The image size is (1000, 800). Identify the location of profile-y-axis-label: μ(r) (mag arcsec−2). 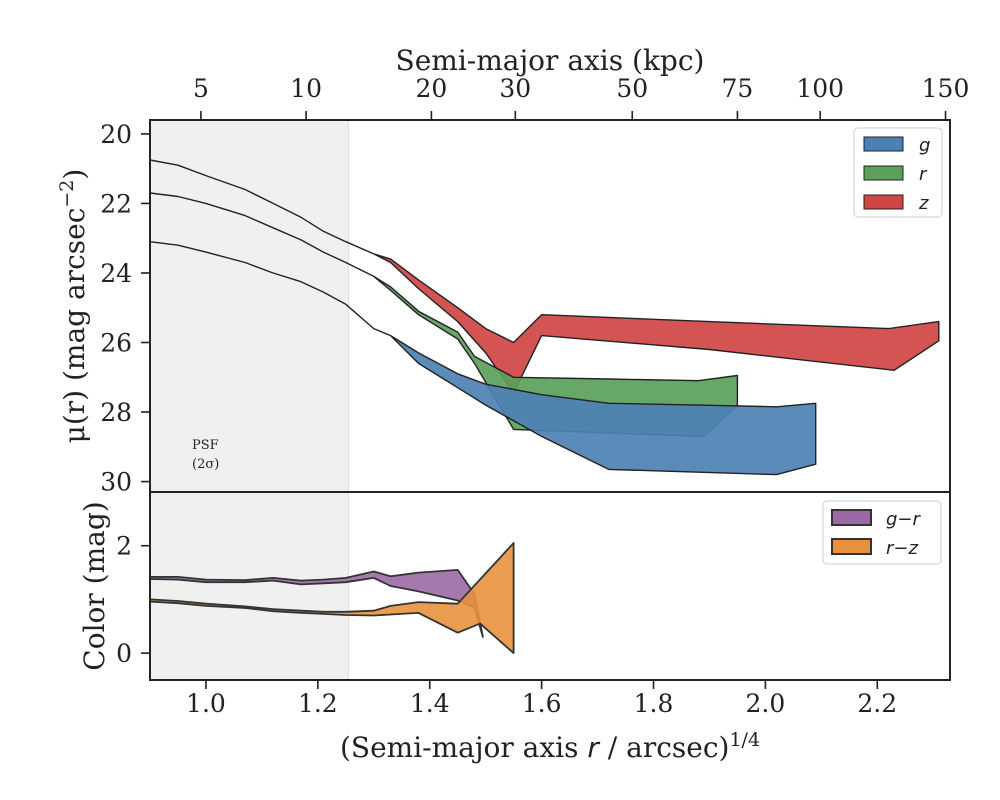
(73, 306).